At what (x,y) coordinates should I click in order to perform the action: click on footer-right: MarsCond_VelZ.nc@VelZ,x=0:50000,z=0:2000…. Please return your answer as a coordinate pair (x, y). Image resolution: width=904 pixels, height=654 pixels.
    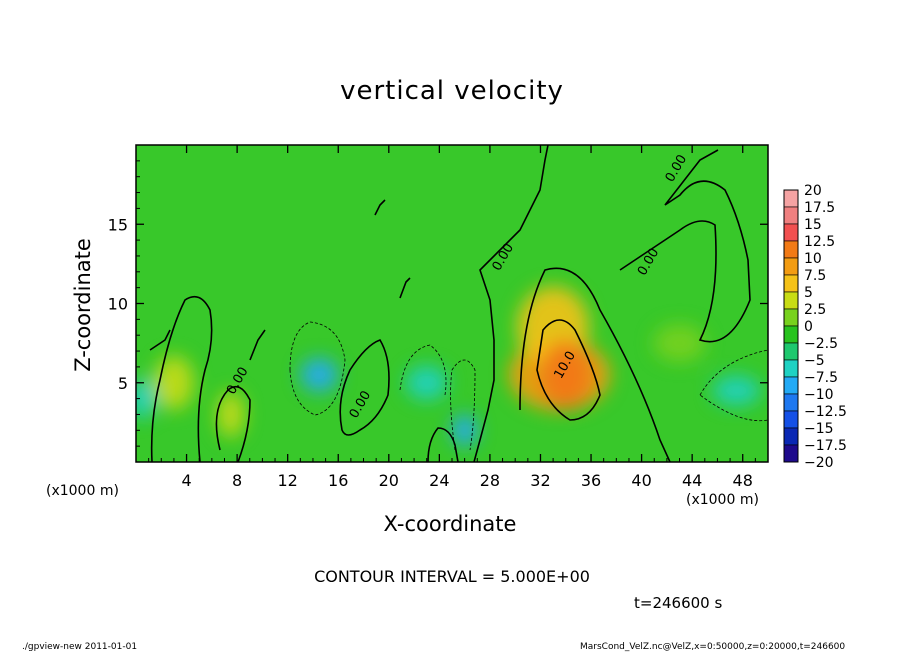
    Looking at the image, I should click on (713, 647).